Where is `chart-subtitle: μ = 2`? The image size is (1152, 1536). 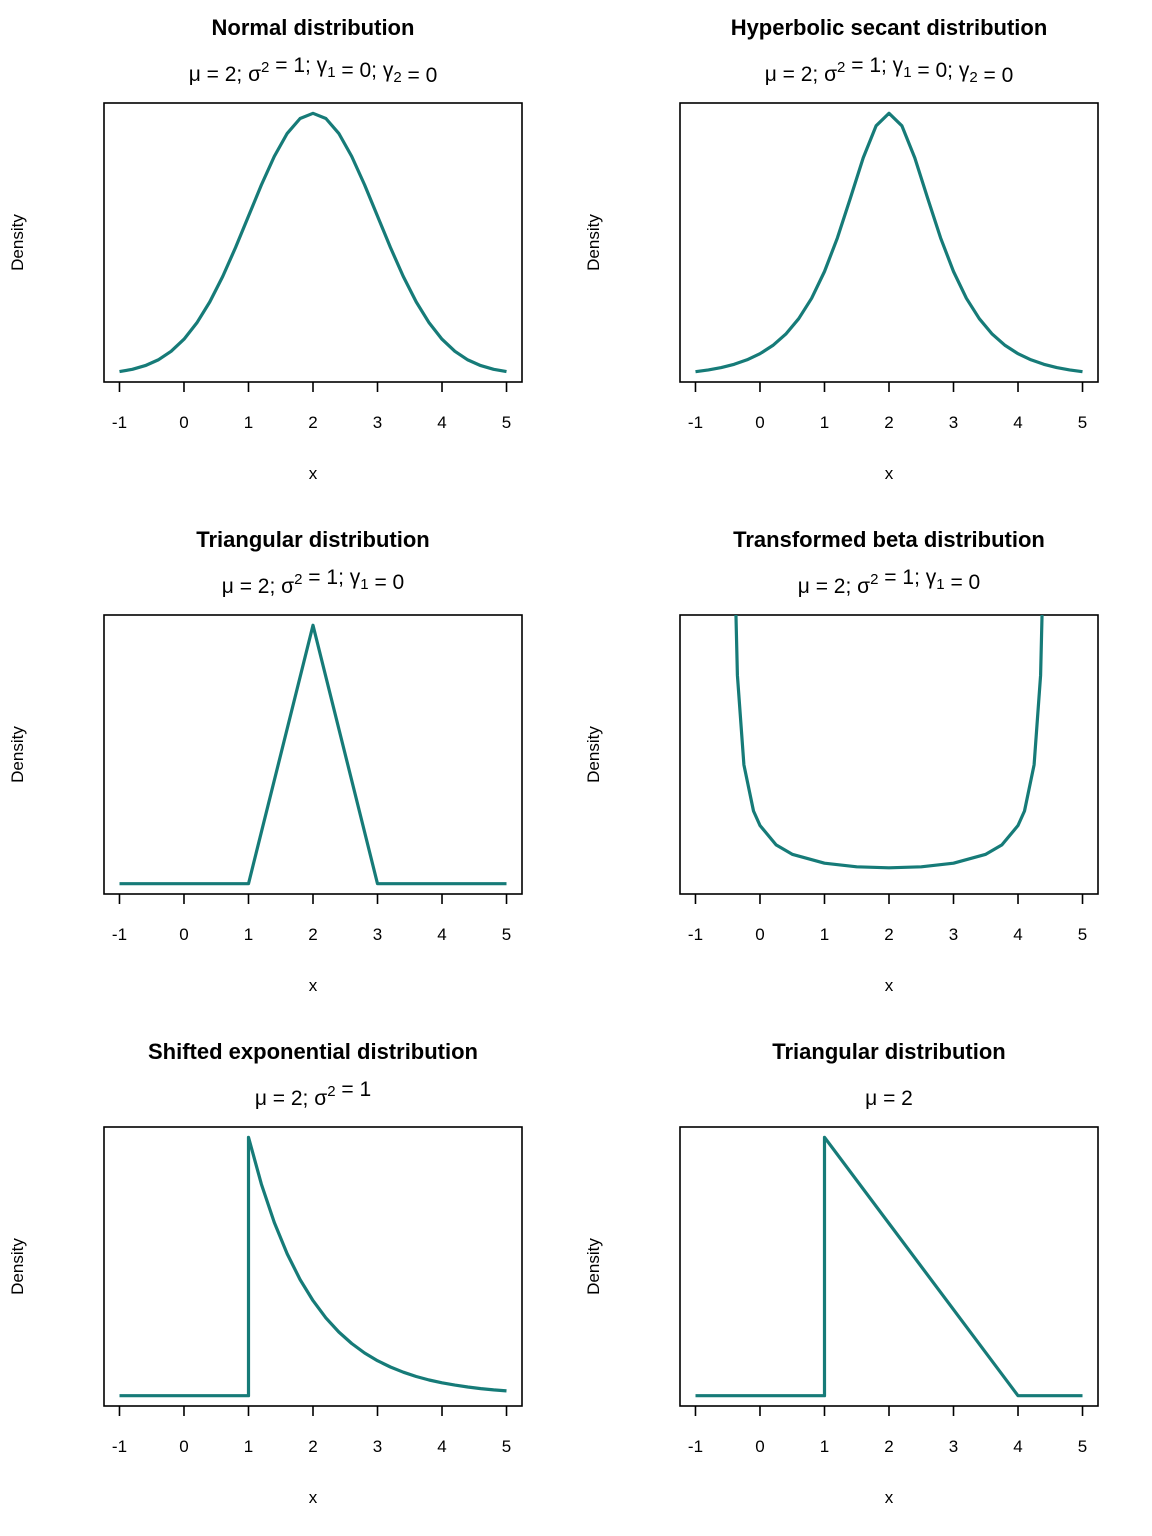
chart-subtitle: μ = 2 is located at coordinates (889, 1098).